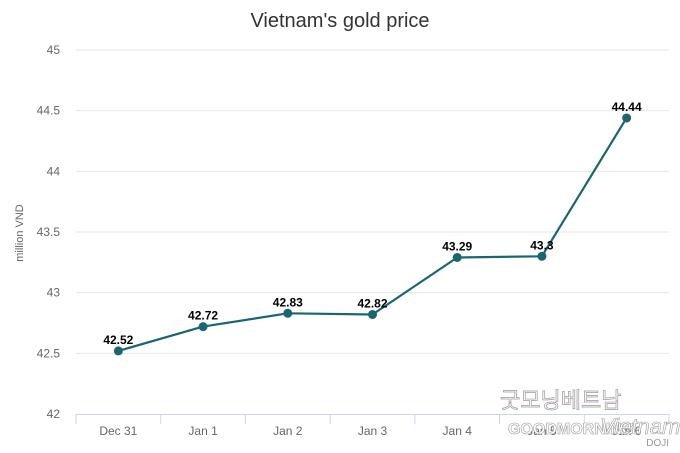 Image resolution: width=680 pixels, height=453 pixels. Describe the element at coordinates (20, 233) in the screenshot. I see `y-axis-label: million VND` at that location.